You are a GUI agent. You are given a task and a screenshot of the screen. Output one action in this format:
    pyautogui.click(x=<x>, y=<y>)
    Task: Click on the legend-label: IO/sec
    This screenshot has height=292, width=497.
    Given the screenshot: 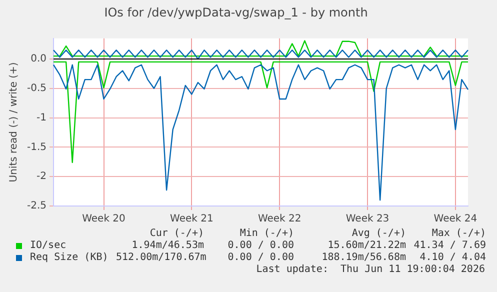 What is the action you would take?
    pyautogui.click(x=48, y=246)
    